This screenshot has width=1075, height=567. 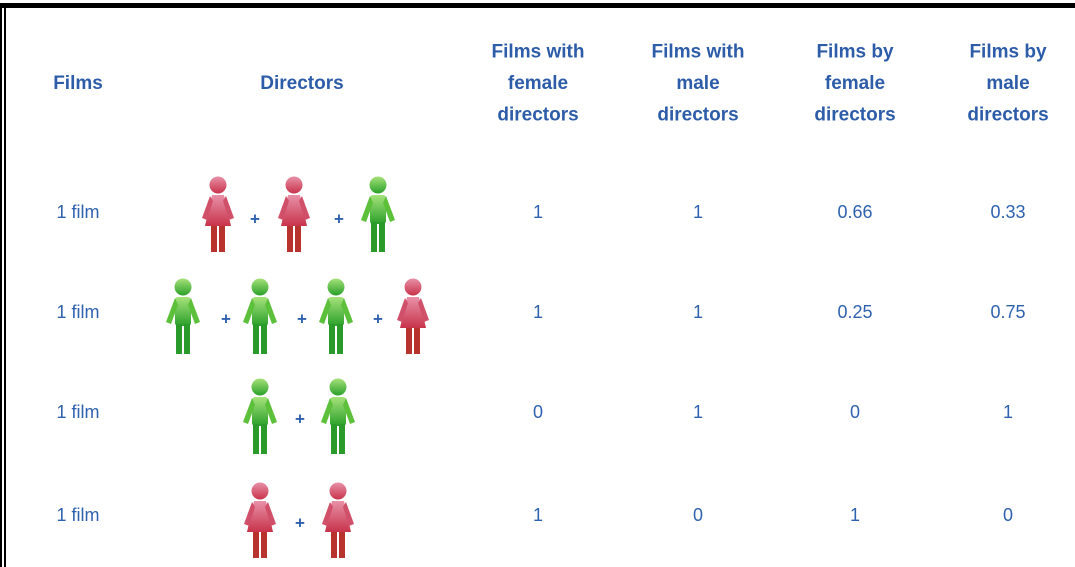 What do you see at coordinates (301, 83) in the screenshot?
I see `column-header: Directors` at bounding box center [301, 83].